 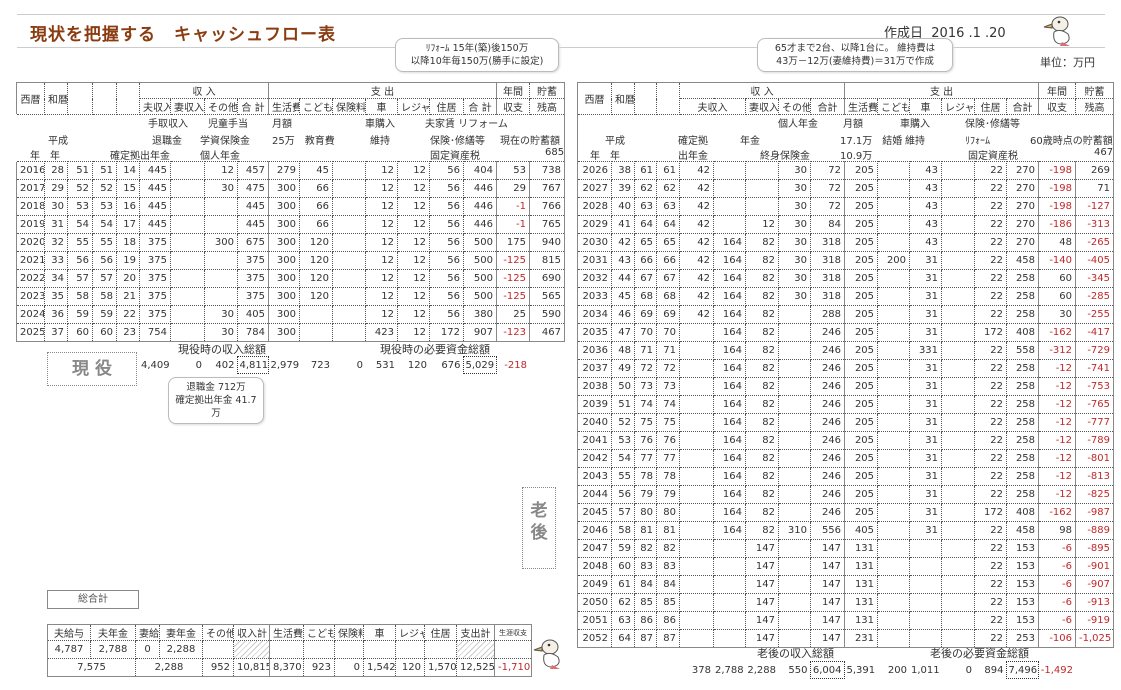 I want to click on table-cell: 14, so click(x=128, y=170).